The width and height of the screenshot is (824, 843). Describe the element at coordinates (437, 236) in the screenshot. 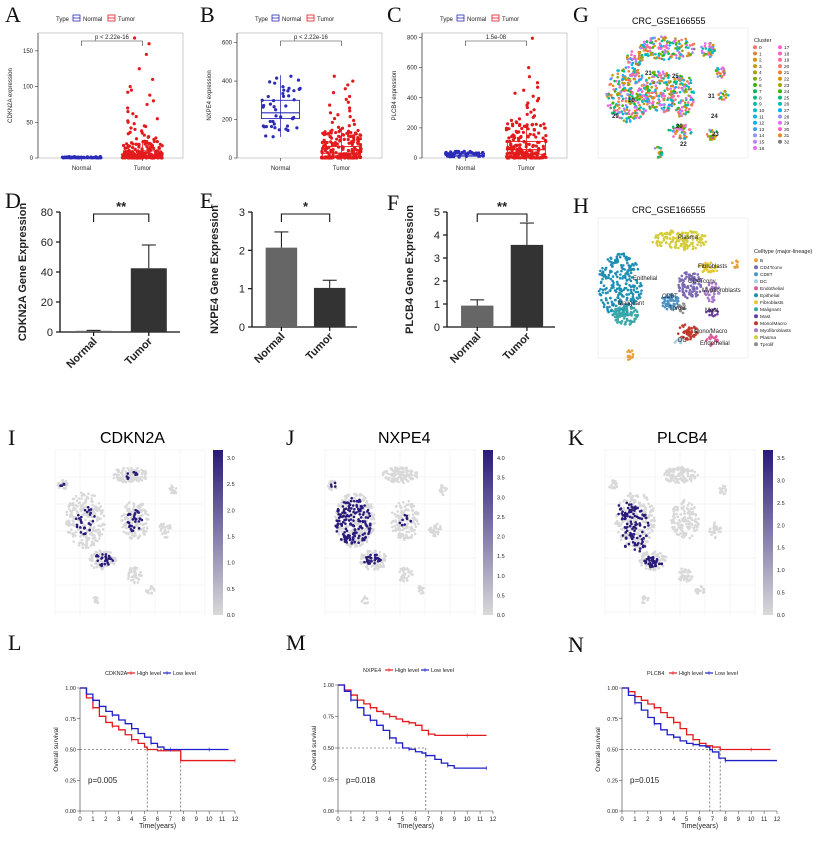

I see `y-tick-label: 4` at that location.